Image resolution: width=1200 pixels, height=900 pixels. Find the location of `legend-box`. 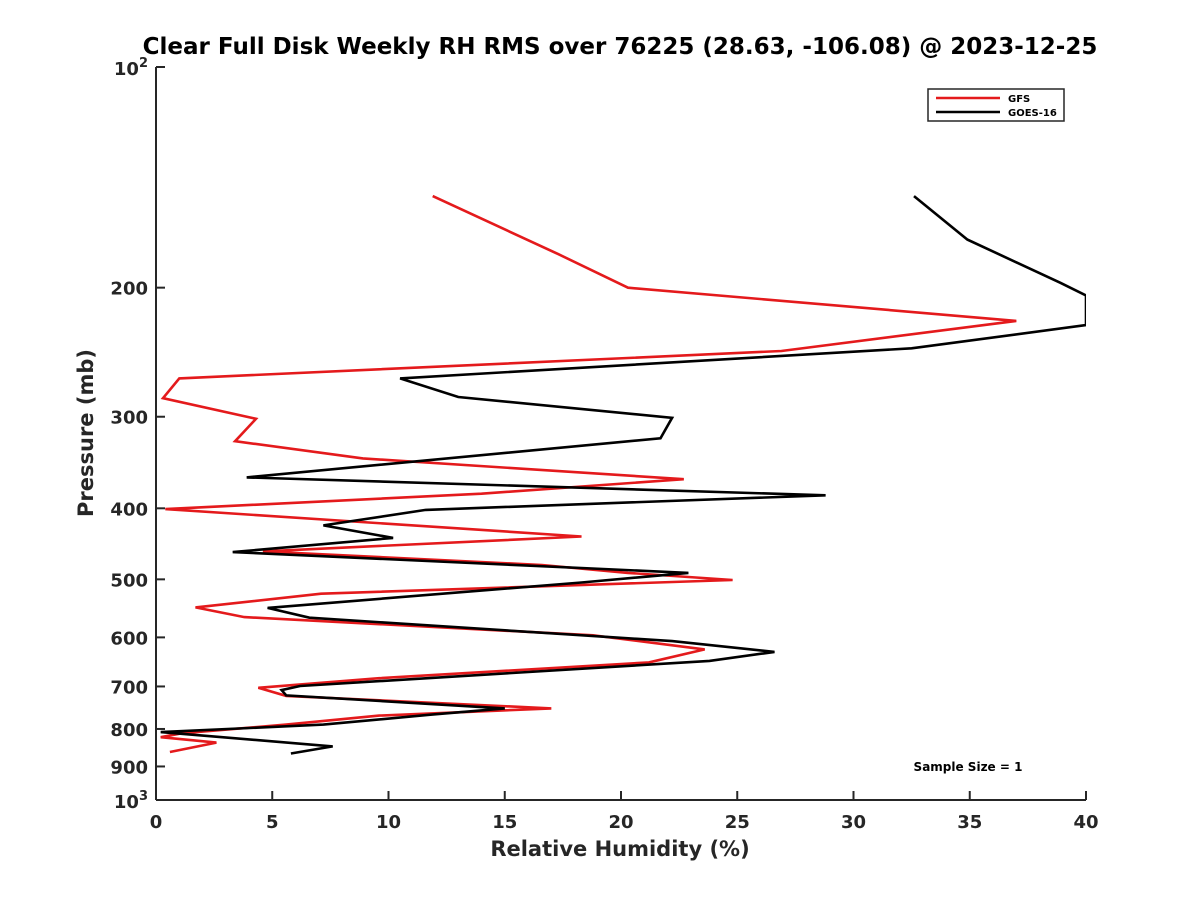

legend-box is located at coordinates (996, 105).